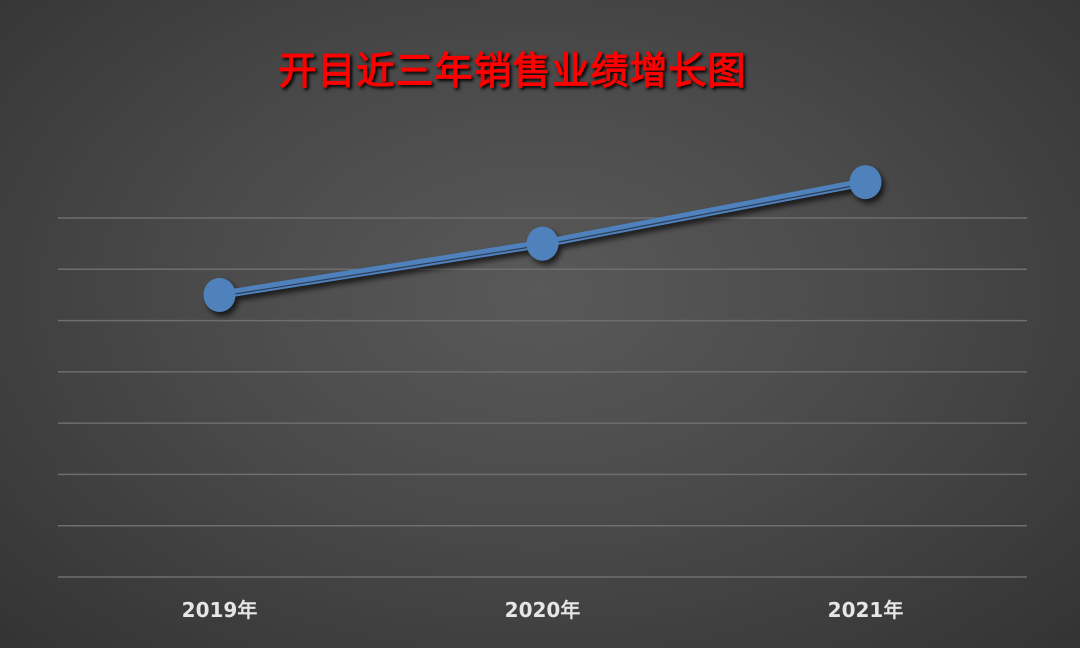 Image resolution: width=1080 pixels, height=648 pixels. I want to click on x-tick-label: 2019年, so click(220, 610).